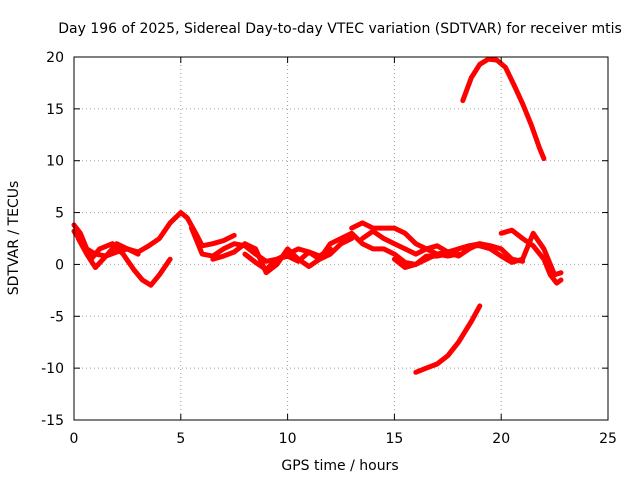 The width and height of the screenshot is (640, 480). What do you see at coordinates (55, 162) in the screenshot?
I see `y-tick-label: 10` at bounding box center [55, 162].